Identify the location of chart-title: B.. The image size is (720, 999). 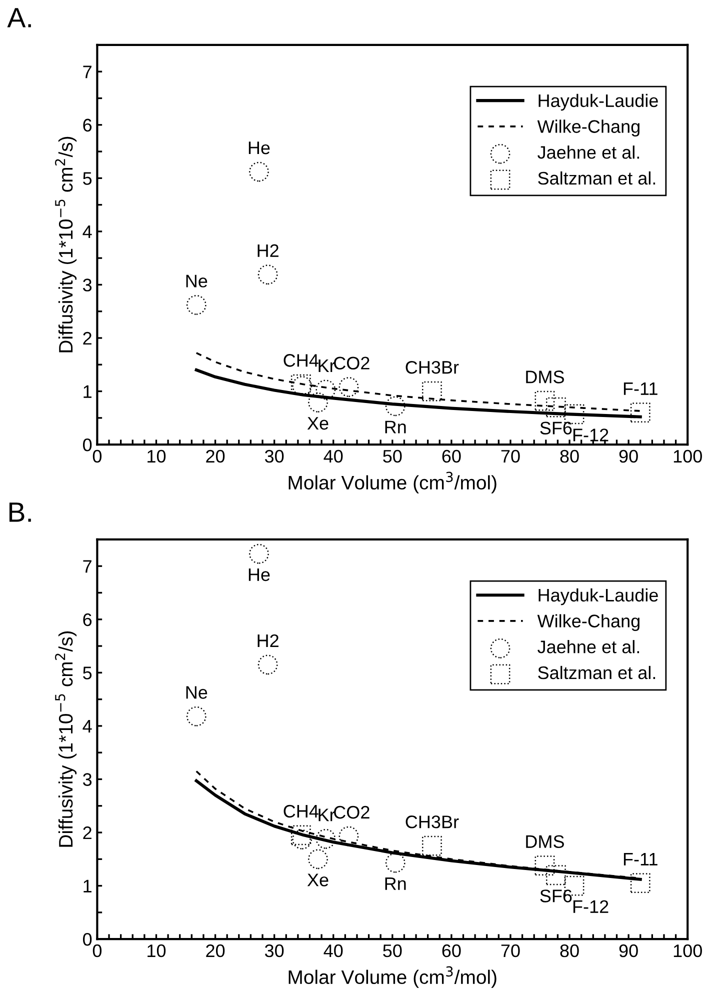
(20, 512).